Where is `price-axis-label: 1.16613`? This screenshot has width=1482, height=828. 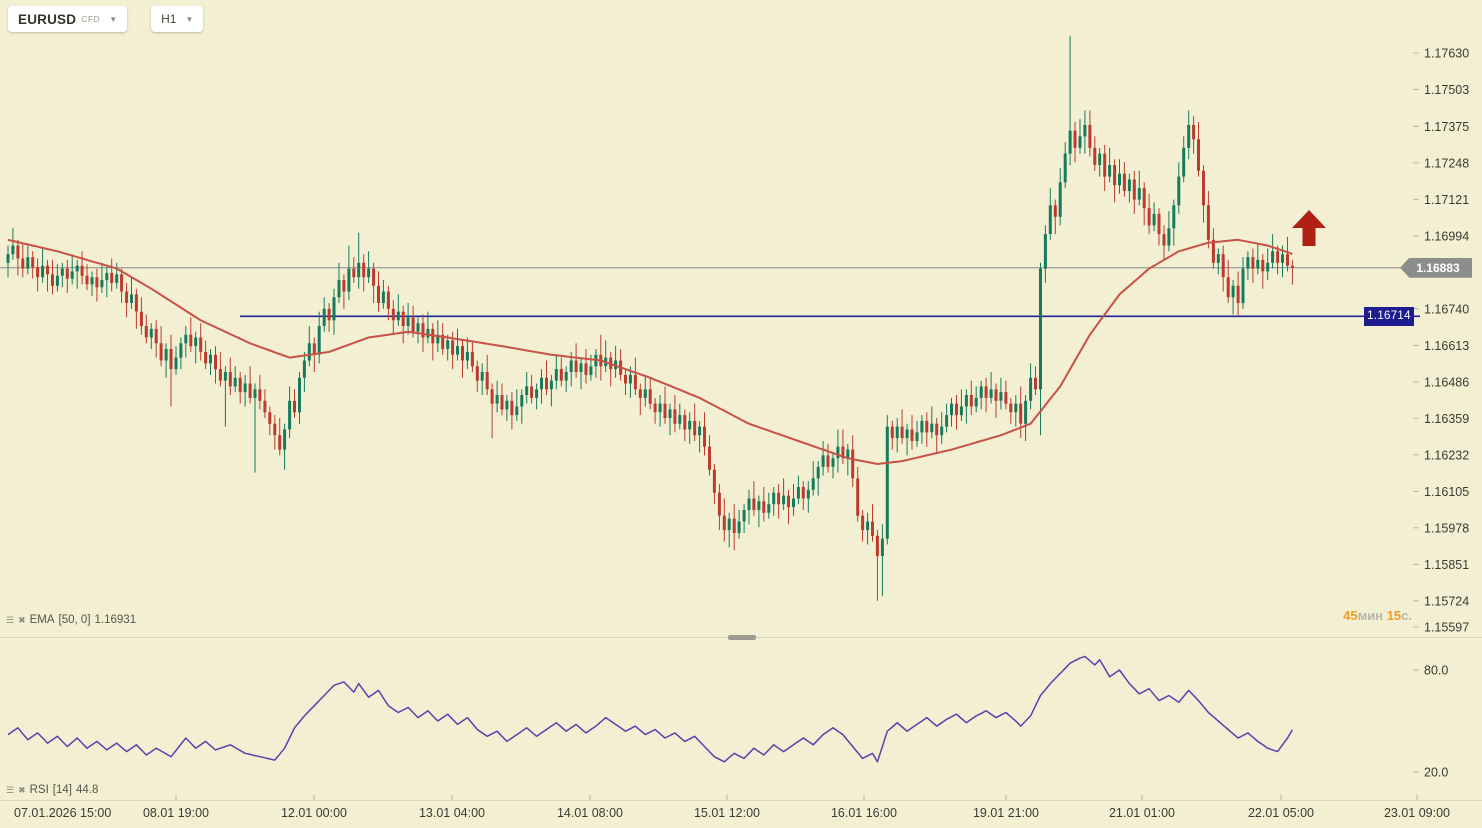
price-axis-label: 1.16613 is located at coordinates (1446, 346).